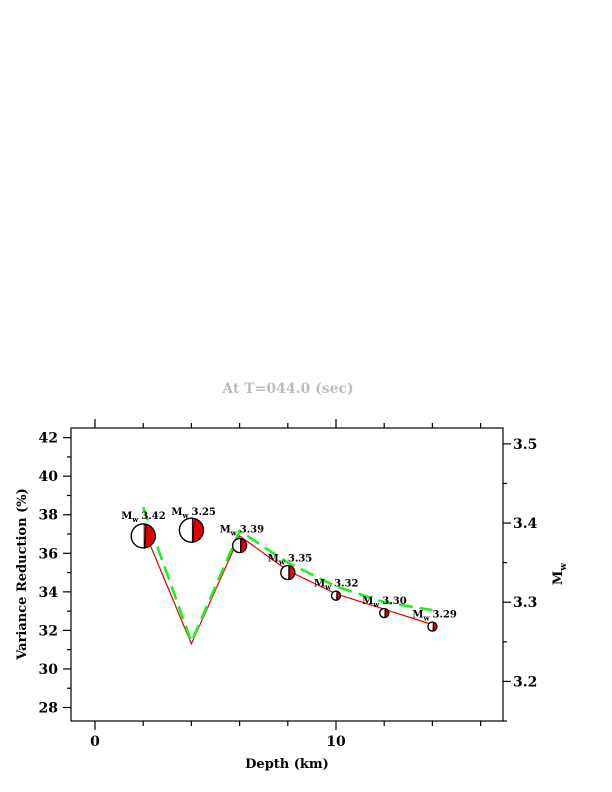 This screenshot has width=612, height=792. I want to click on y-axis-title: Variance Reduction (%), so click(22, 574).